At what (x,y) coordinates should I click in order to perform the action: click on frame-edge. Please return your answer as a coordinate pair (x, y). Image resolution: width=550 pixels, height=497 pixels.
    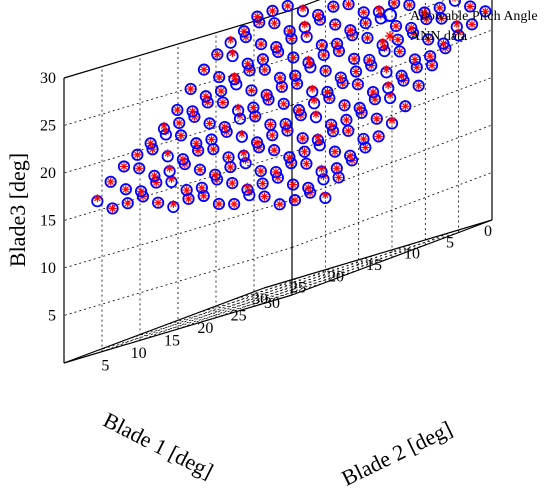
    Looking at the image, I should click on (378, 254).